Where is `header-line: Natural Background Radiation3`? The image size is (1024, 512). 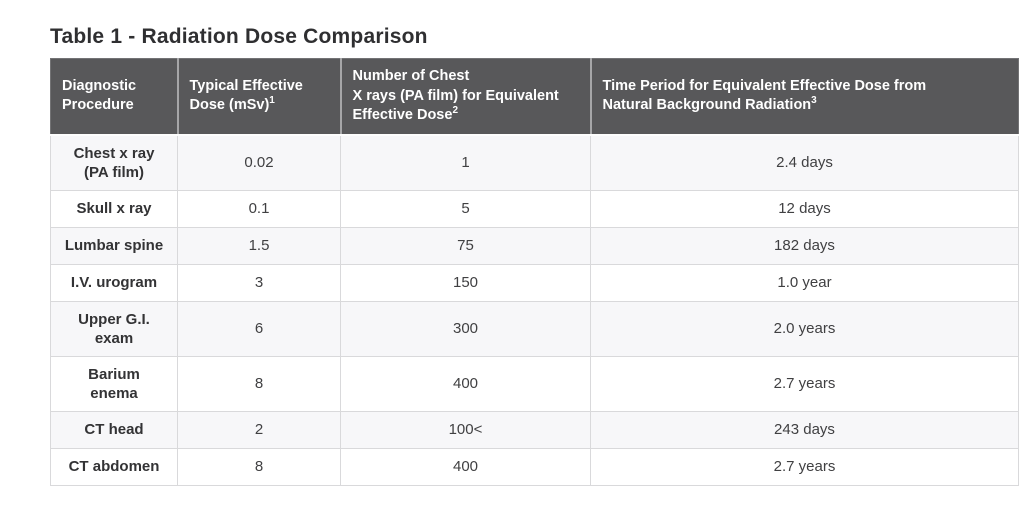
header-line: Natural Background Radiation3 is located at coordinates (709, 104).